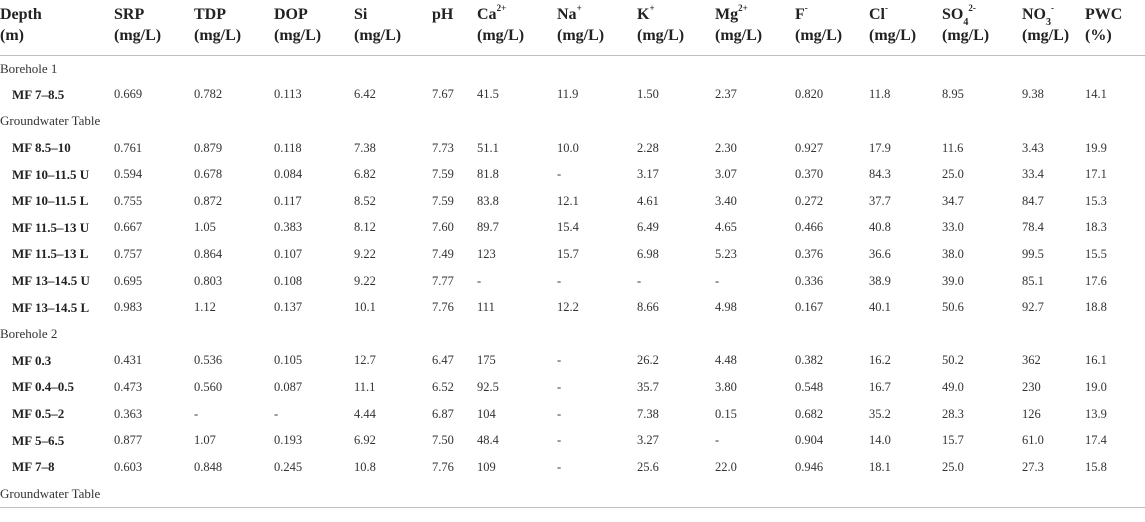  I want to click on column-header-name: pH, so click(443, 14).